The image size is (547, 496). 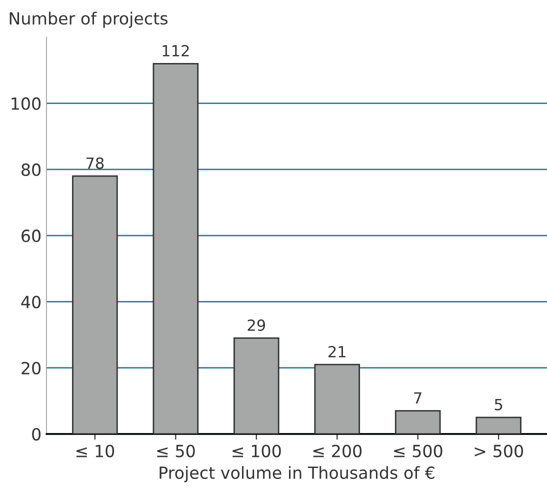 I want to click on y-tick-label: 0, so click(x=36, y=434).